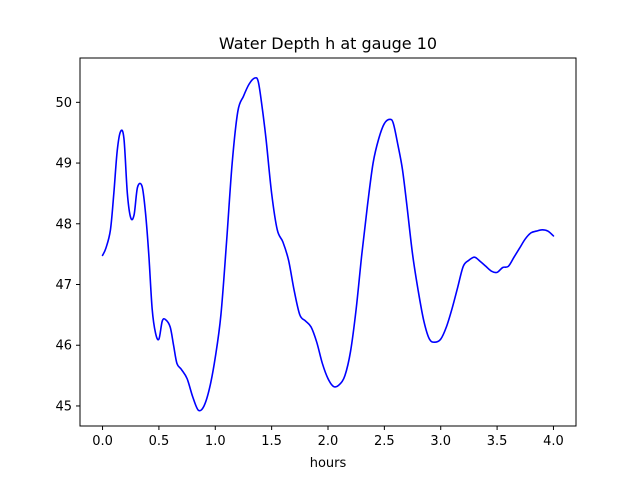  What do you see at coordinates (63, 406) in the screenshot?
I see `y-tick-label: 45` at bounding box center [63, 406].